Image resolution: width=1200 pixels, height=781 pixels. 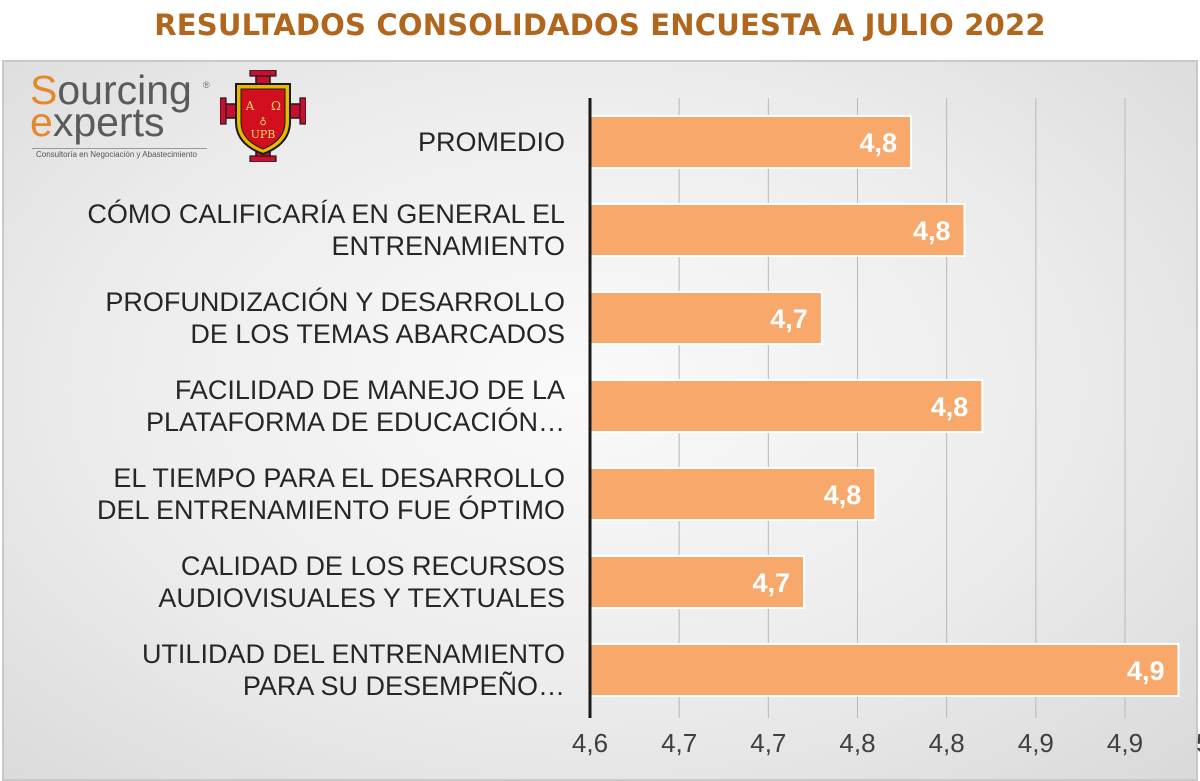 I want to click on logo-divider, so click(x=119, y=148).